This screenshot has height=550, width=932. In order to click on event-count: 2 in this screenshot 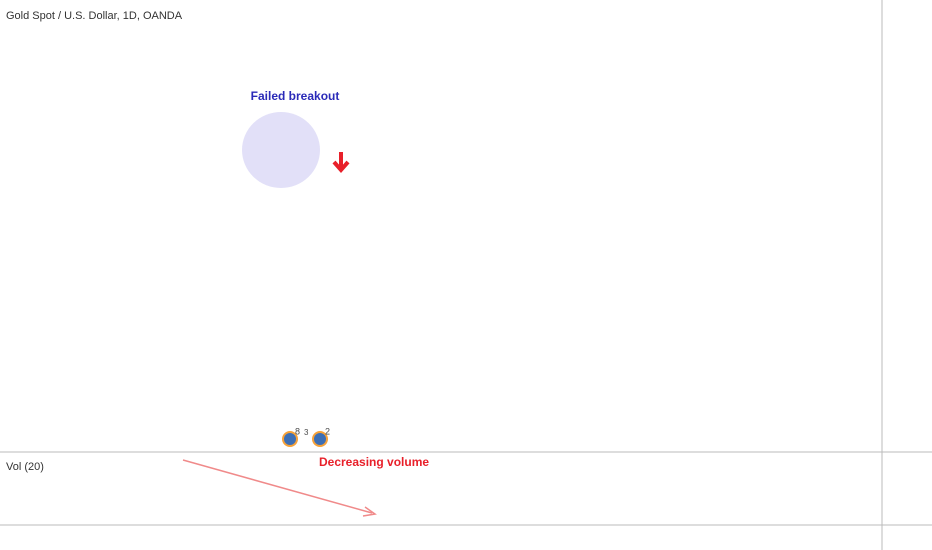, I will do `click(327, 431)`.